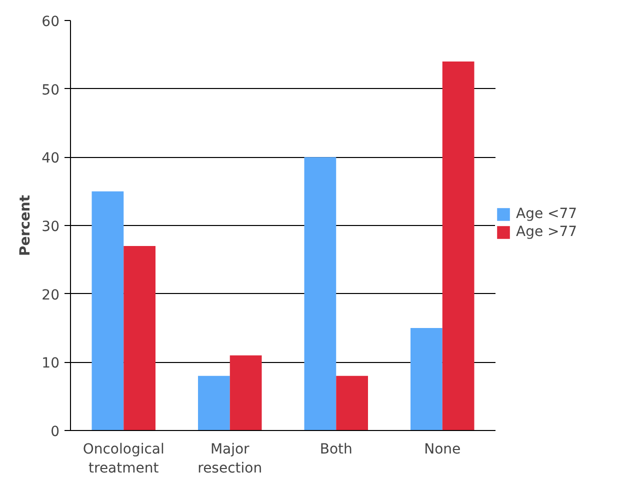  I want to click on y-tick-label: 60, so click(51, 22).